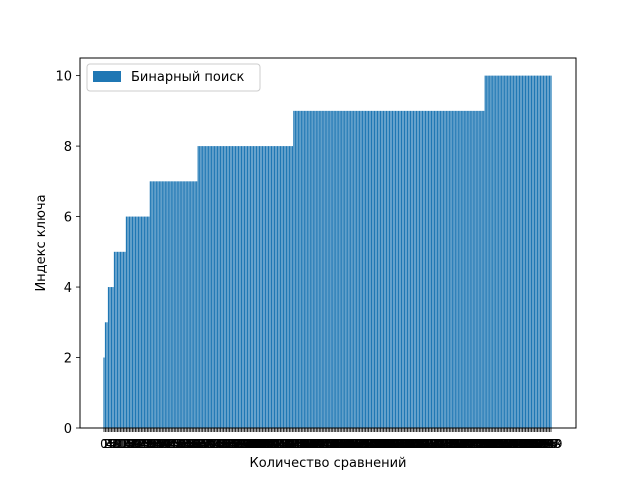 The width and height of the screenshot is (640, 484). What do you see at coordinates (417, 444) in the screenshot?
I see `x-tick-label: 210` at bounding box center [417, 444].